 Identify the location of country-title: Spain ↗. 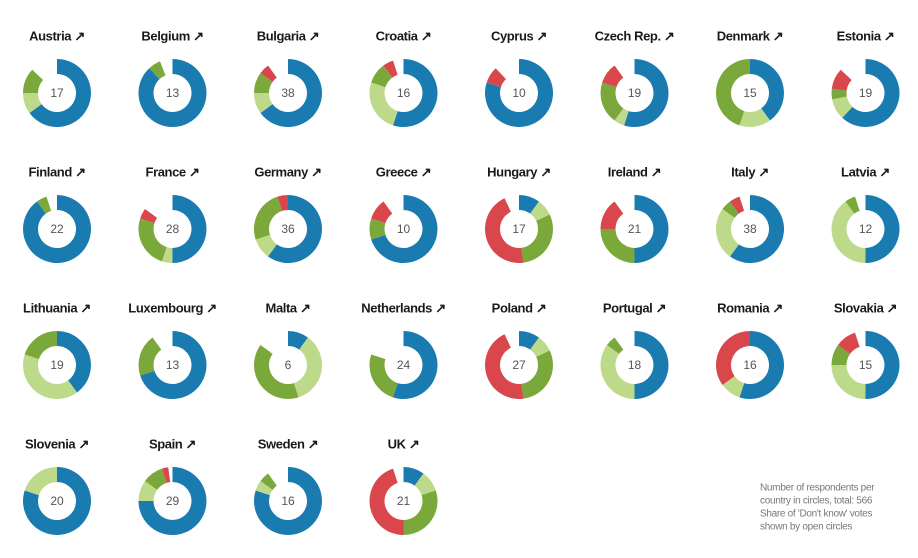
(173, 443).